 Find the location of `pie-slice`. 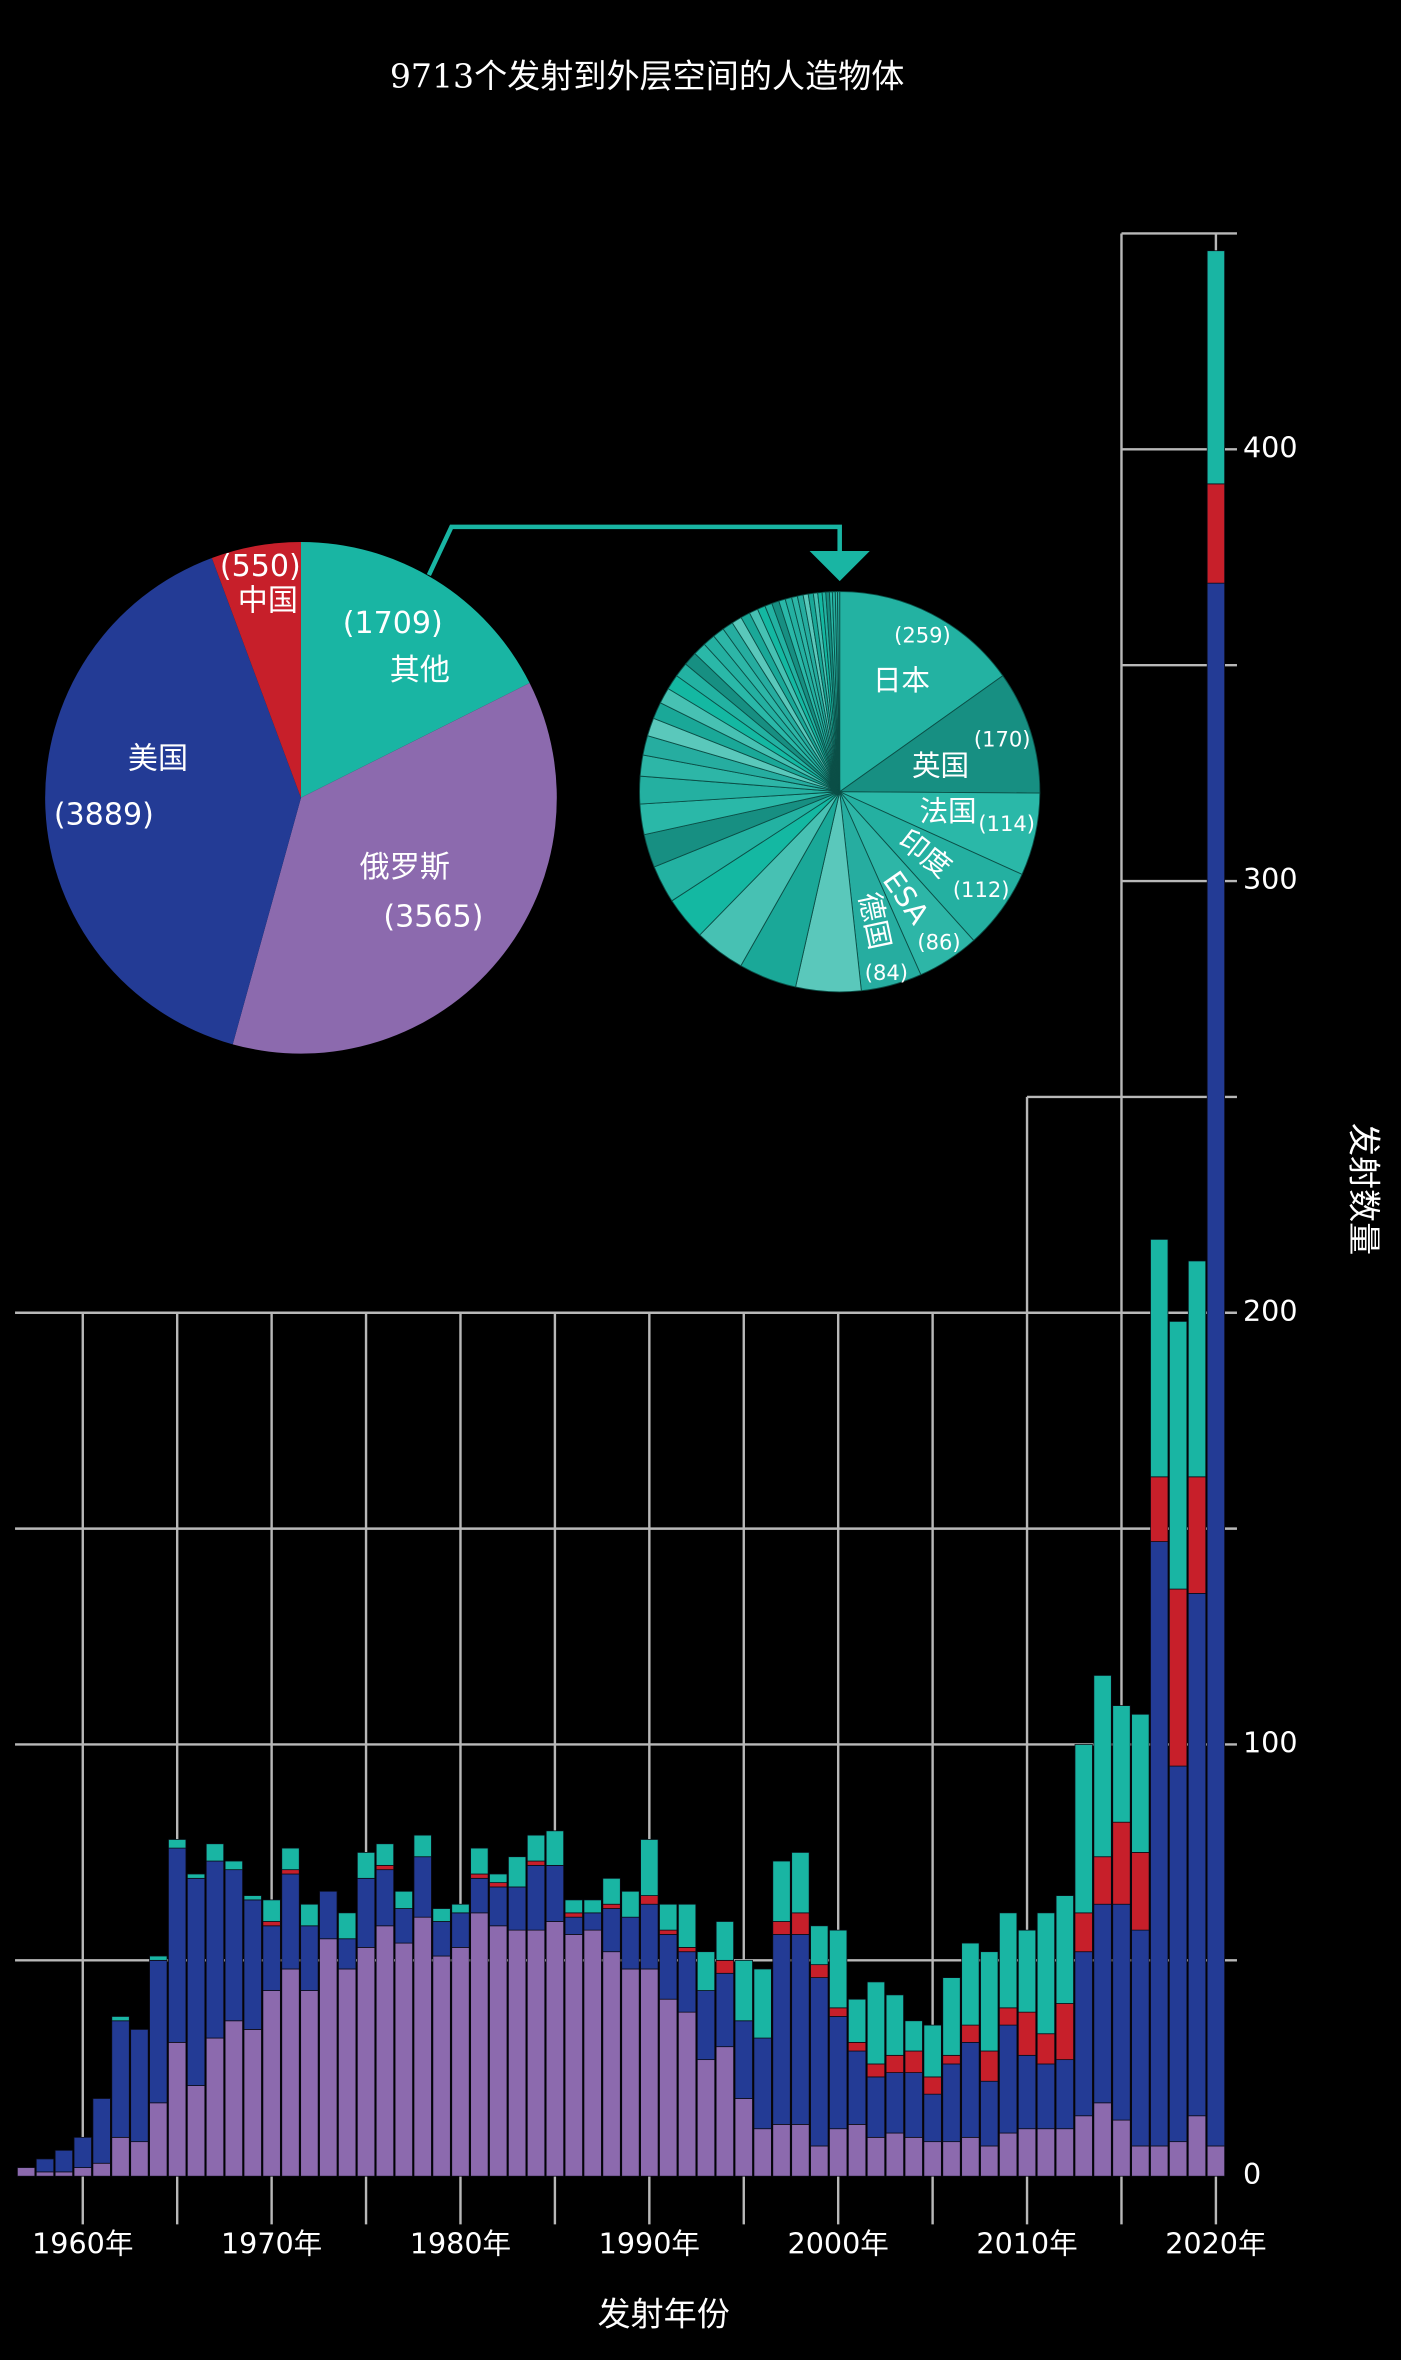

pie-slice is located at coordinates (256, 669).